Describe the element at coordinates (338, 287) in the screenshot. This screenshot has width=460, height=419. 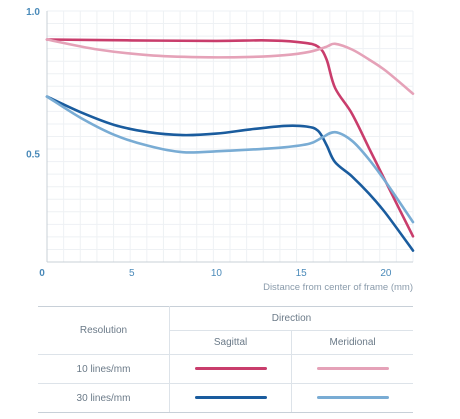
I see `x-axis-label: Distance from center of frame (mm)` at that location.